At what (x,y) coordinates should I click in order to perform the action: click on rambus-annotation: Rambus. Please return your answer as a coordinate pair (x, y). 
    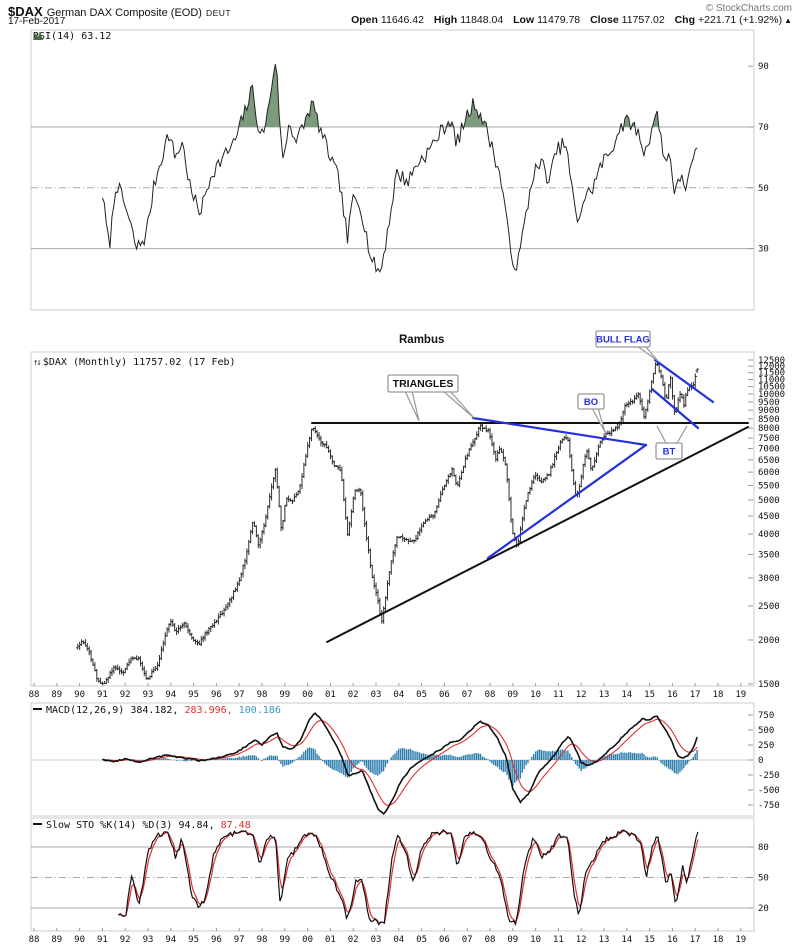
    Looking at the image, I should click on (422, 340).